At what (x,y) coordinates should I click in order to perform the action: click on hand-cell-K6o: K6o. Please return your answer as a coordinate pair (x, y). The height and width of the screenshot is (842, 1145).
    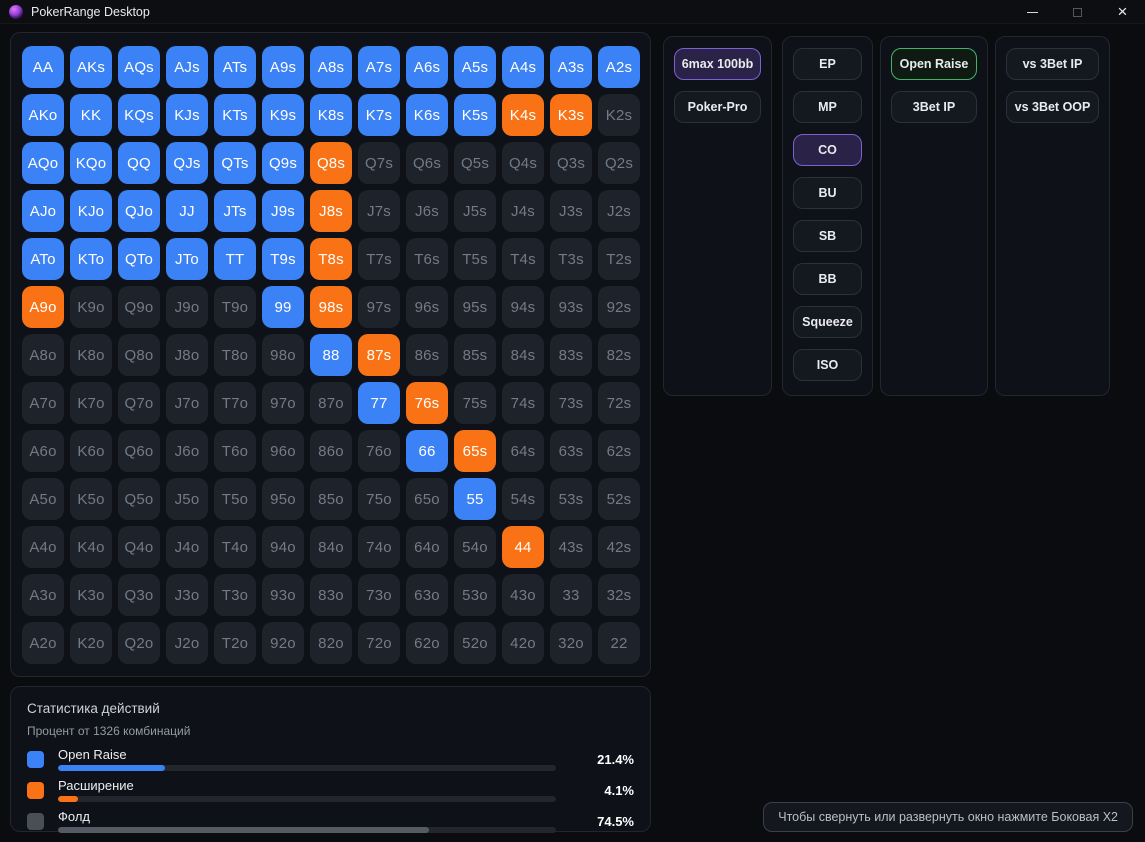
    Looking at the image, I should click on (91, 451).